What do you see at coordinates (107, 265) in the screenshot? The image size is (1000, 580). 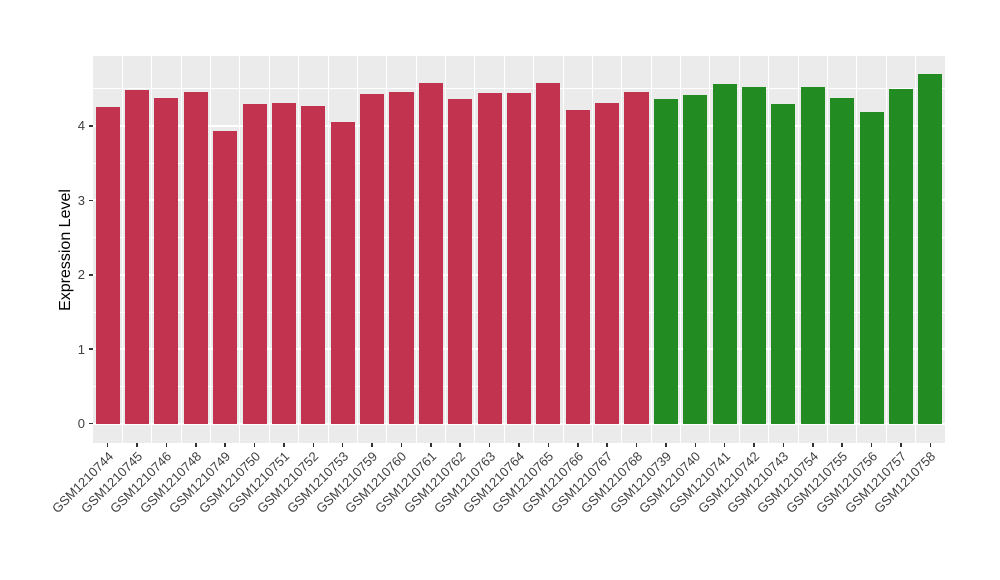 I see `bar-GSM1210744` at bounding box center [107, 265].